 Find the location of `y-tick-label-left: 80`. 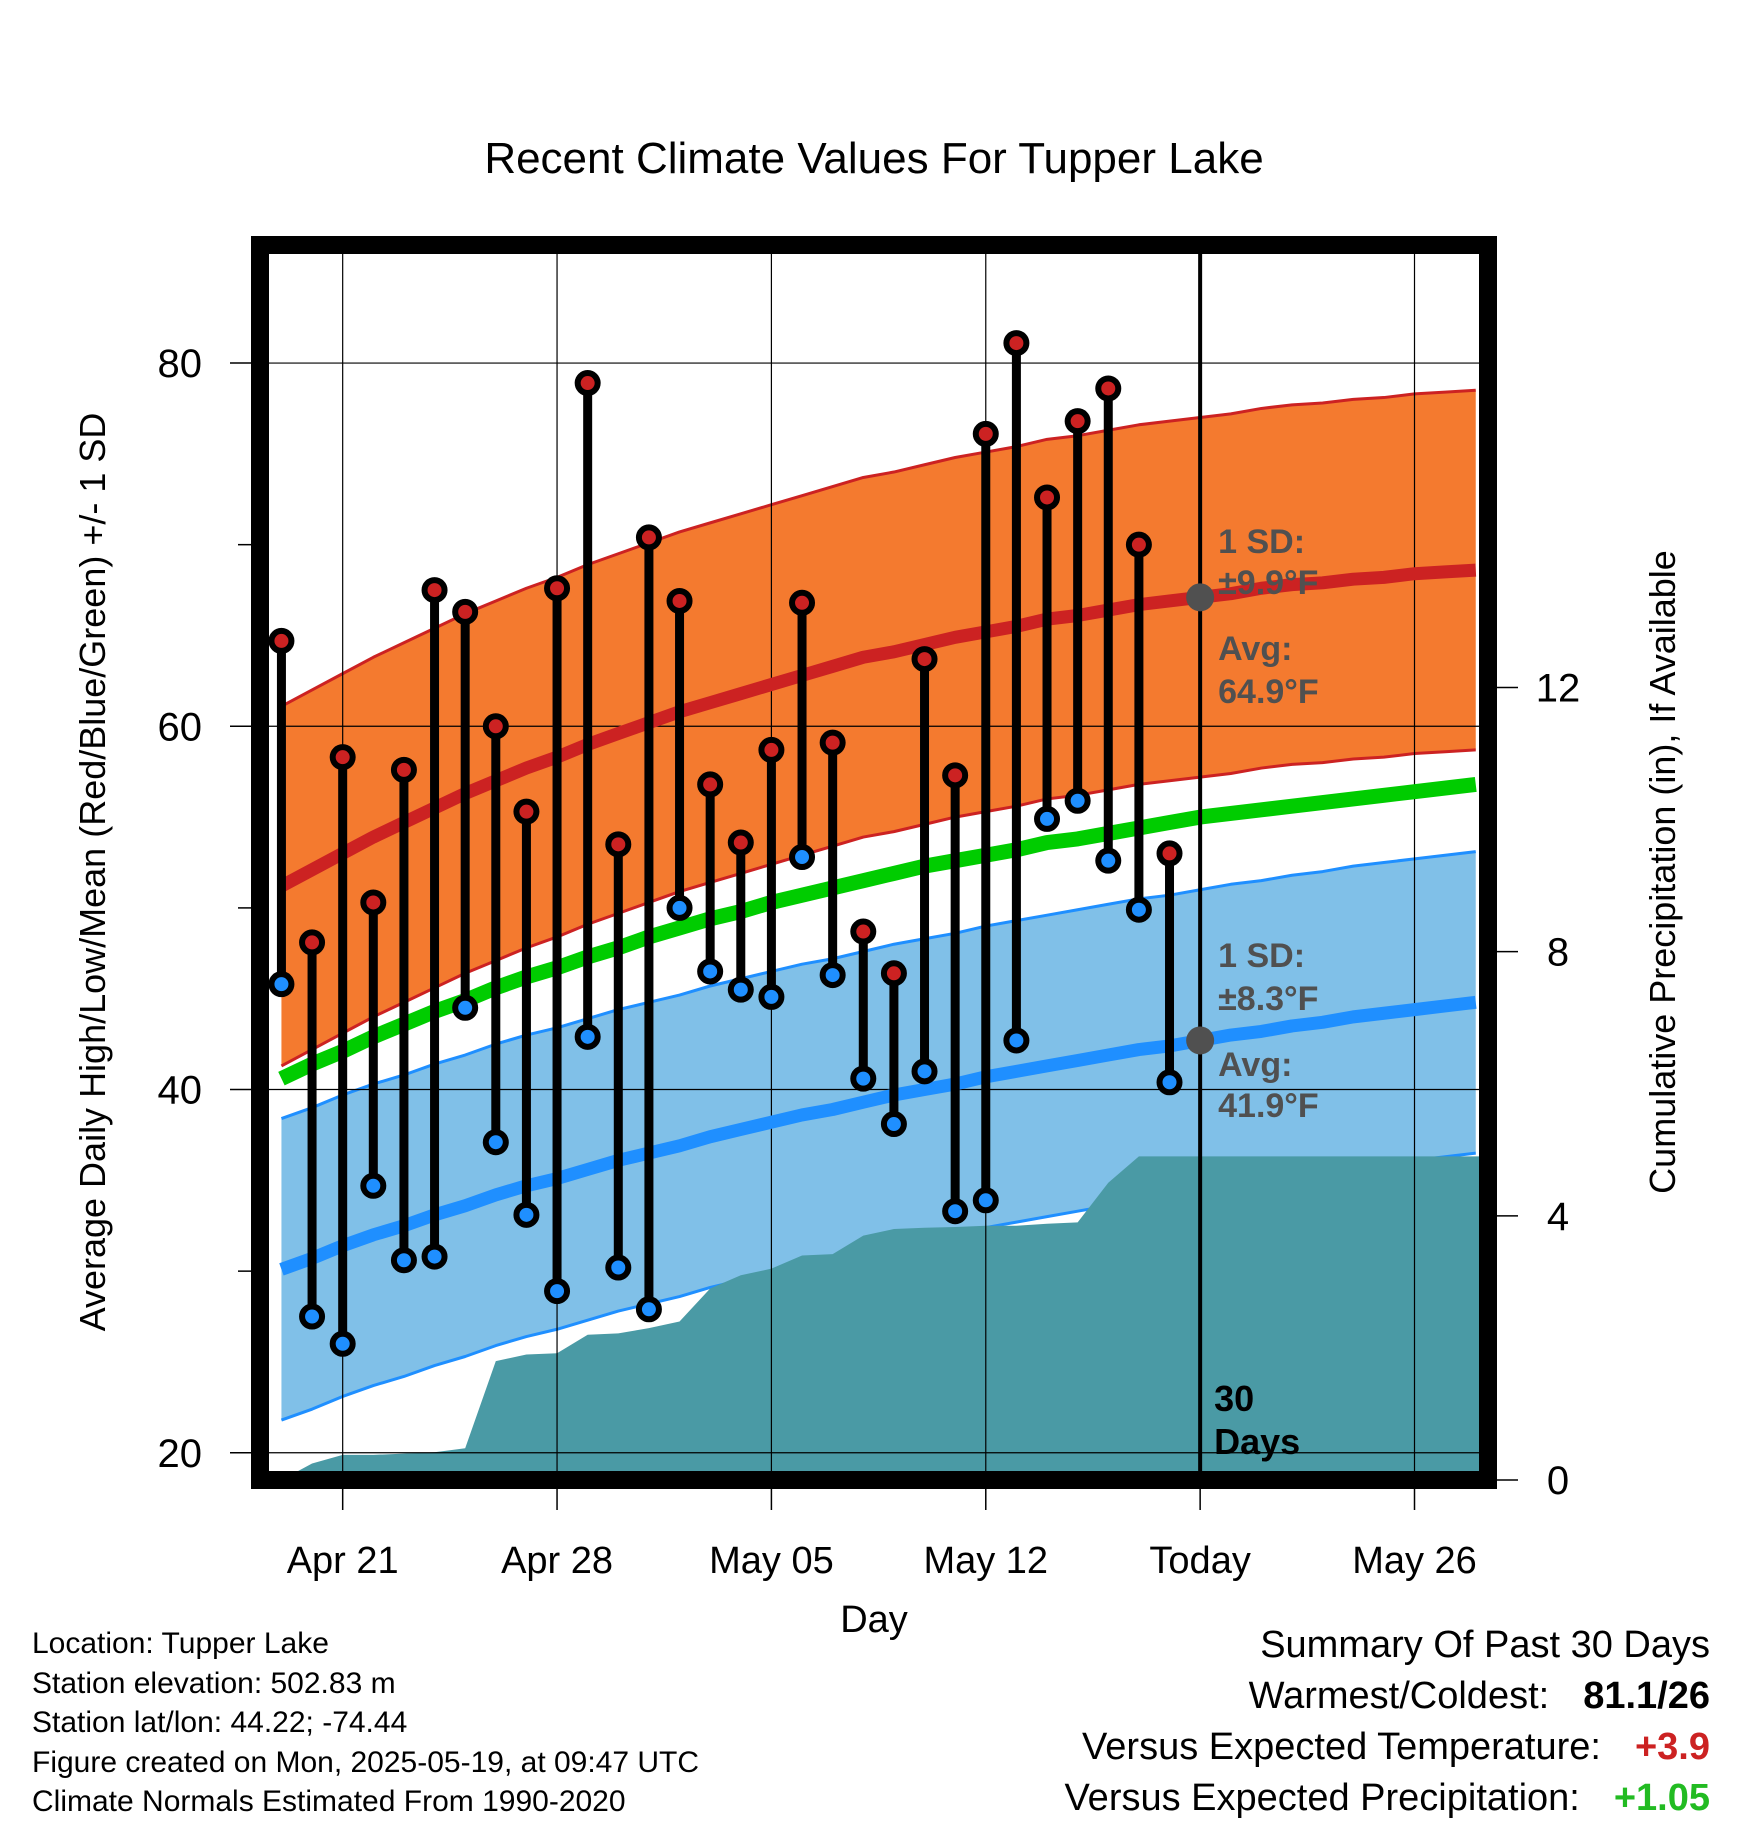

y-tick-label-left: 80 is located at coordinates (180, 364).